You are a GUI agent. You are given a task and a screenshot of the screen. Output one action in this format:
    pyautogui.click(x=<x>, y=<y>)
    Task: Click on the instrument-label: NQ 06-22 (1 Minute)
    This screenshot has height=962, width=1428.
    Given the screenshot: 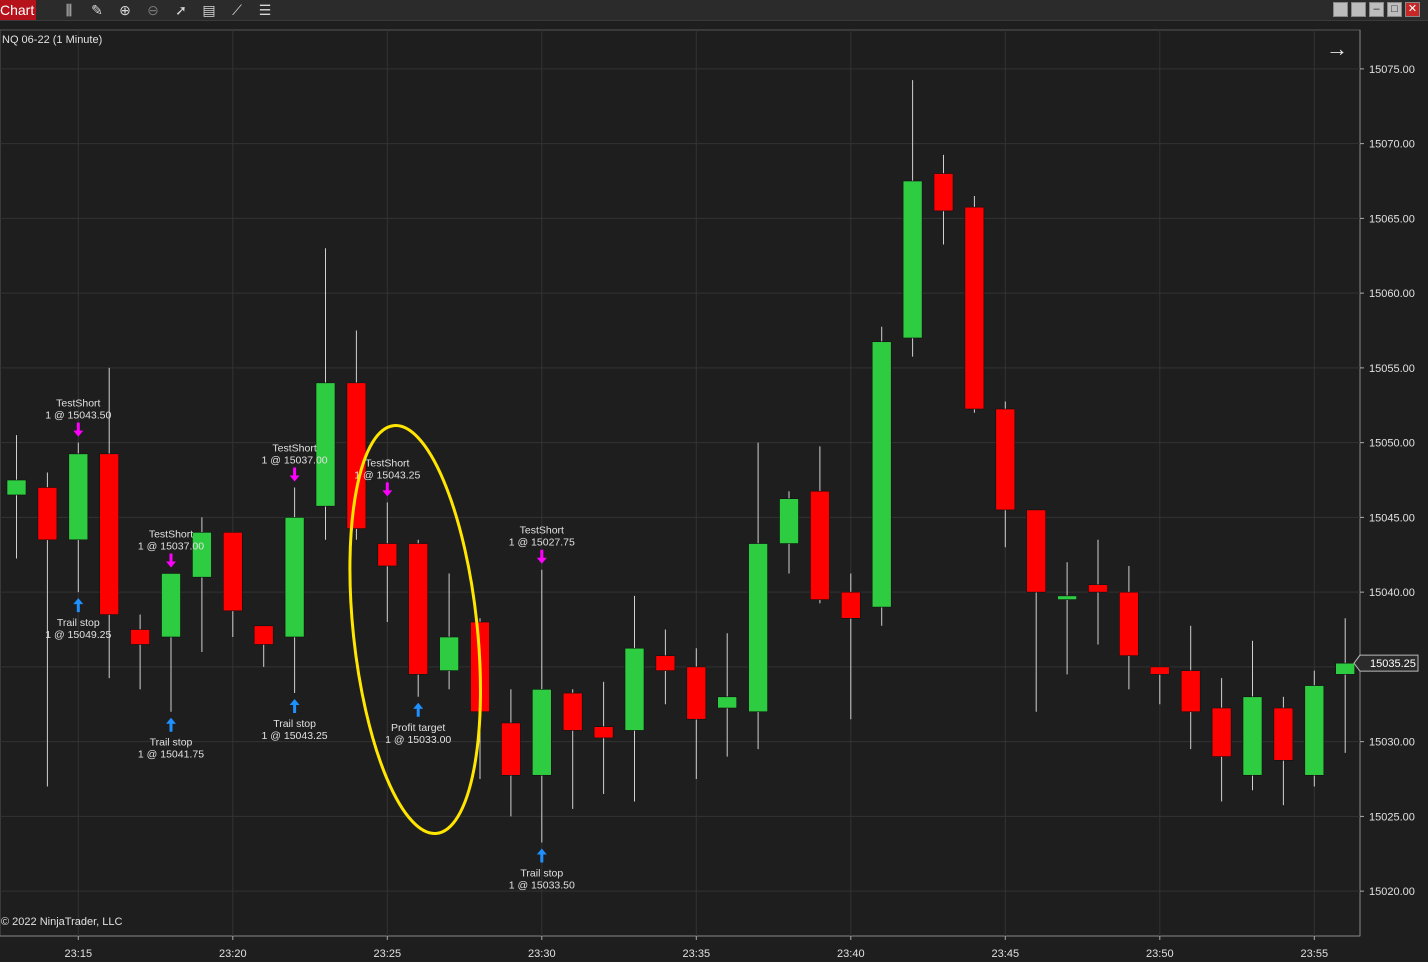 What is the action you would take?
    pyautogui.click(x=52, y=40)
    